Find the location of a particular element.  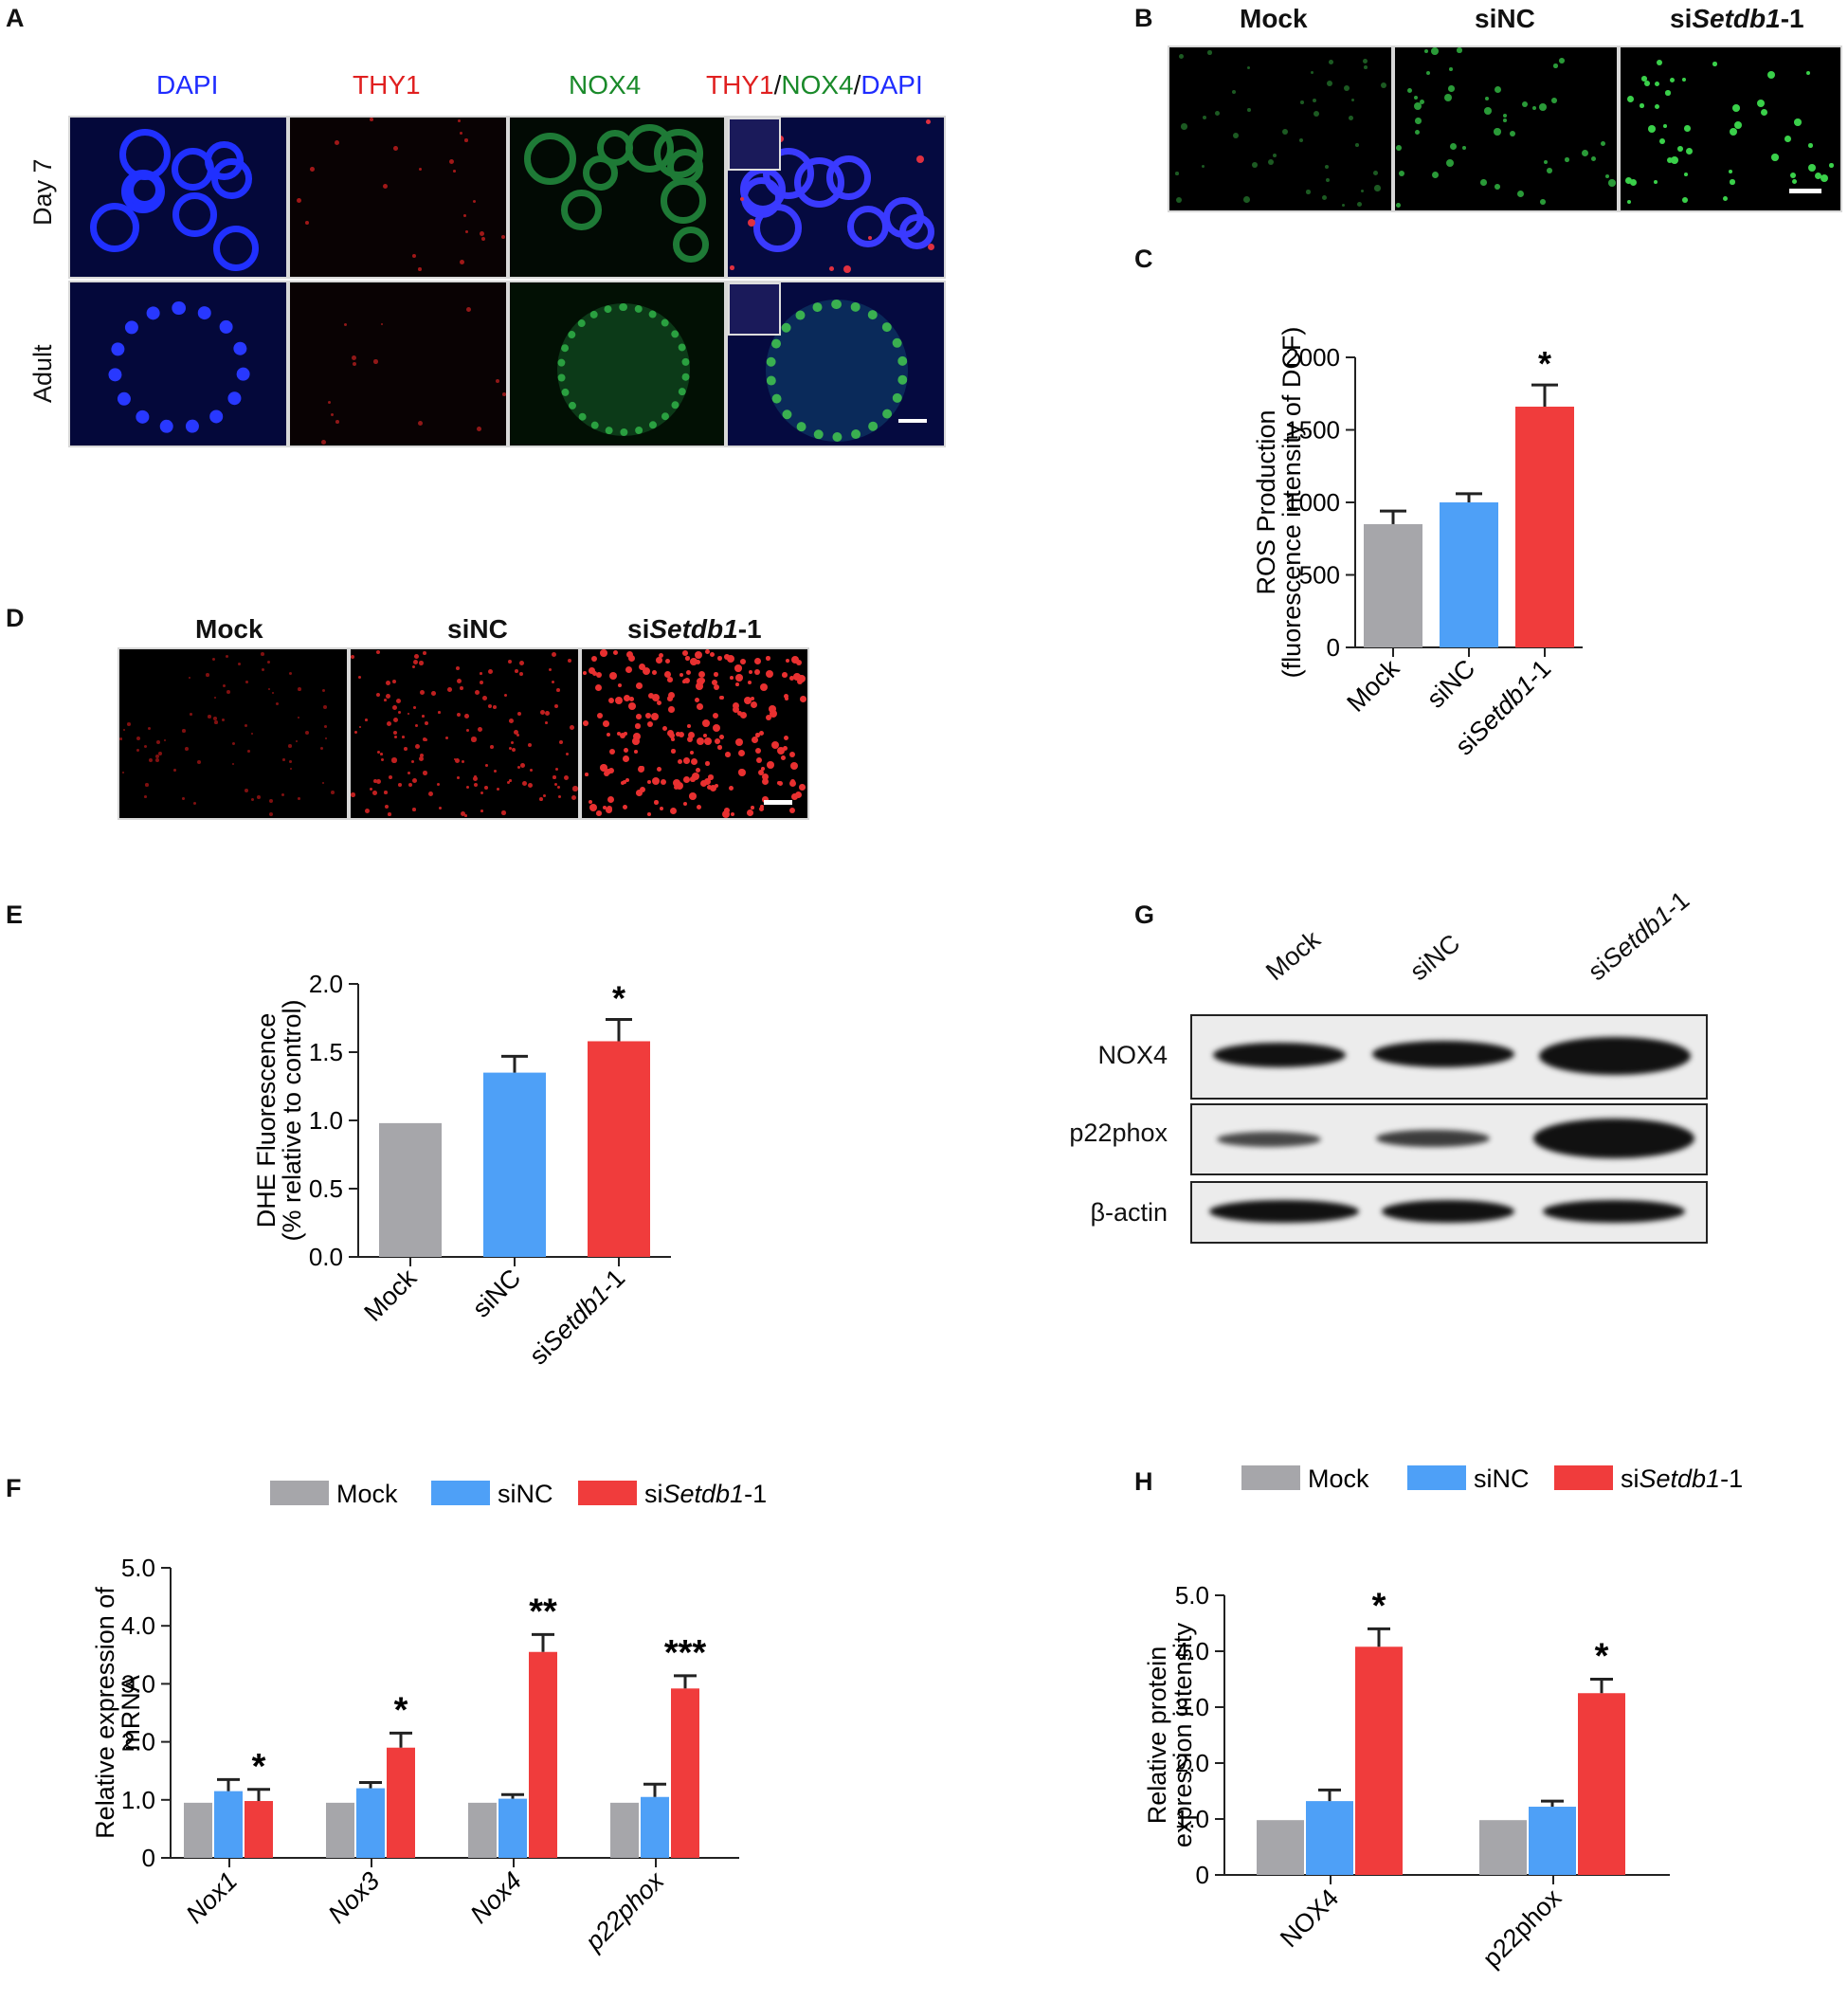

lane-label-sisetdb1: siSetdb1-1 is located at coordinates (1639, 936).